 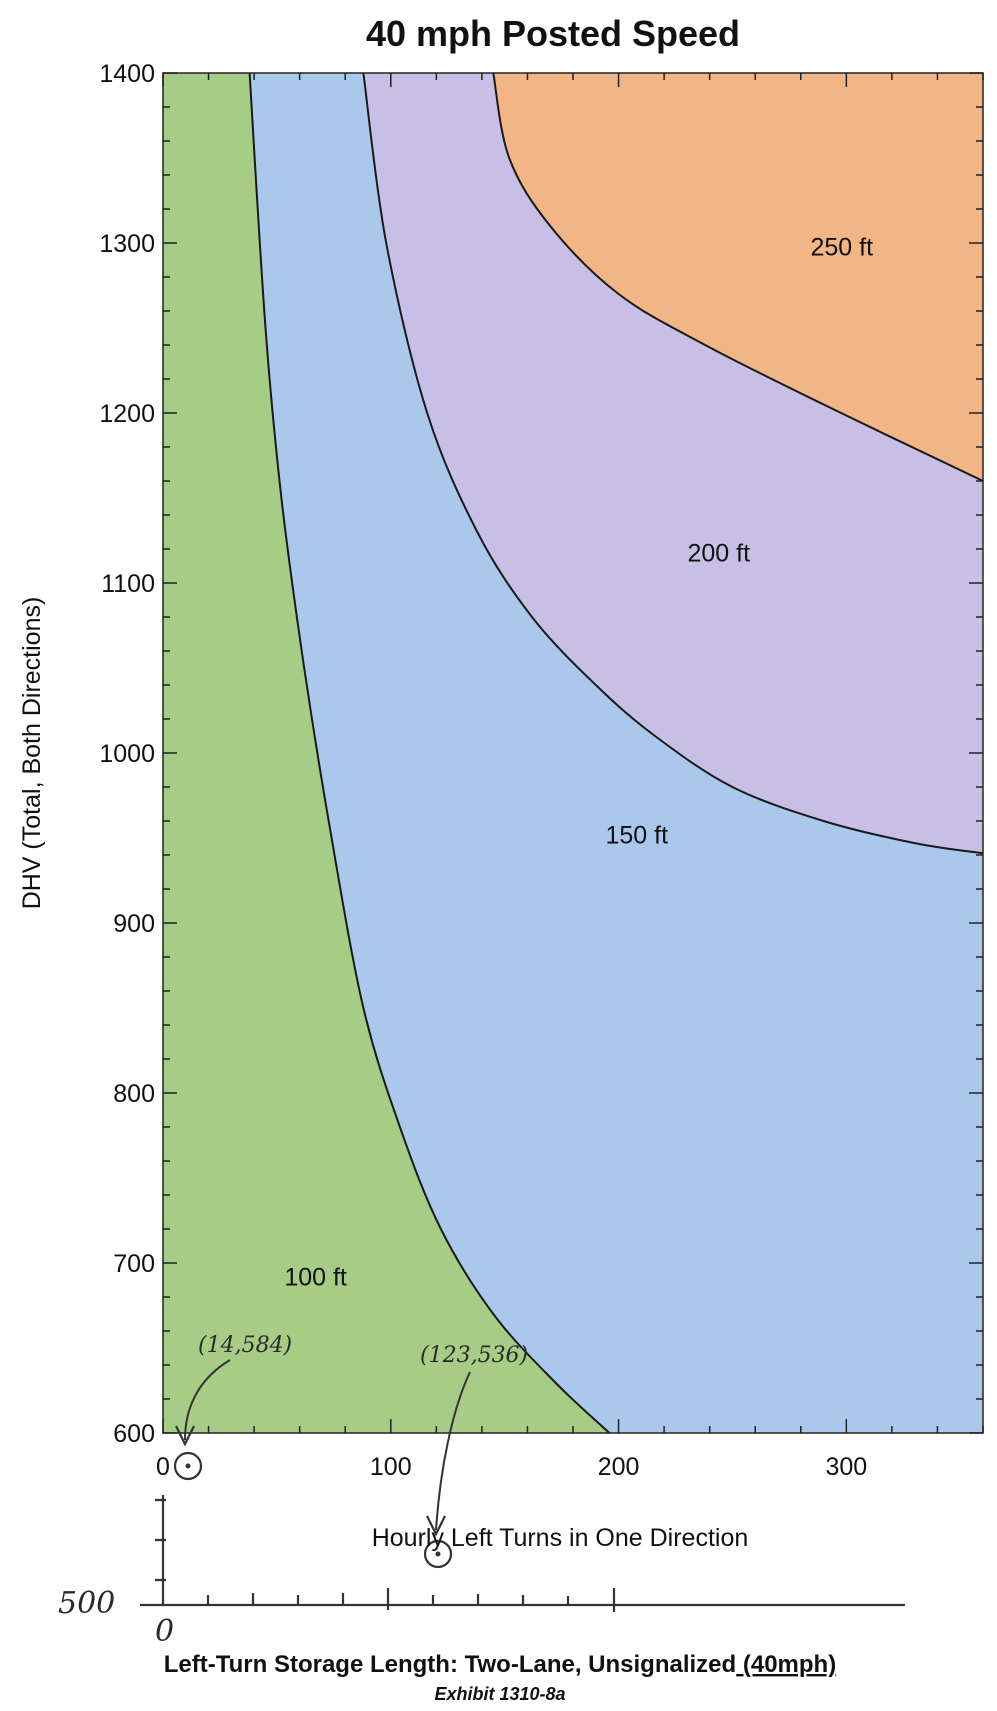 I want to click on region-label: 150 ft, so click(x=636, y=836).